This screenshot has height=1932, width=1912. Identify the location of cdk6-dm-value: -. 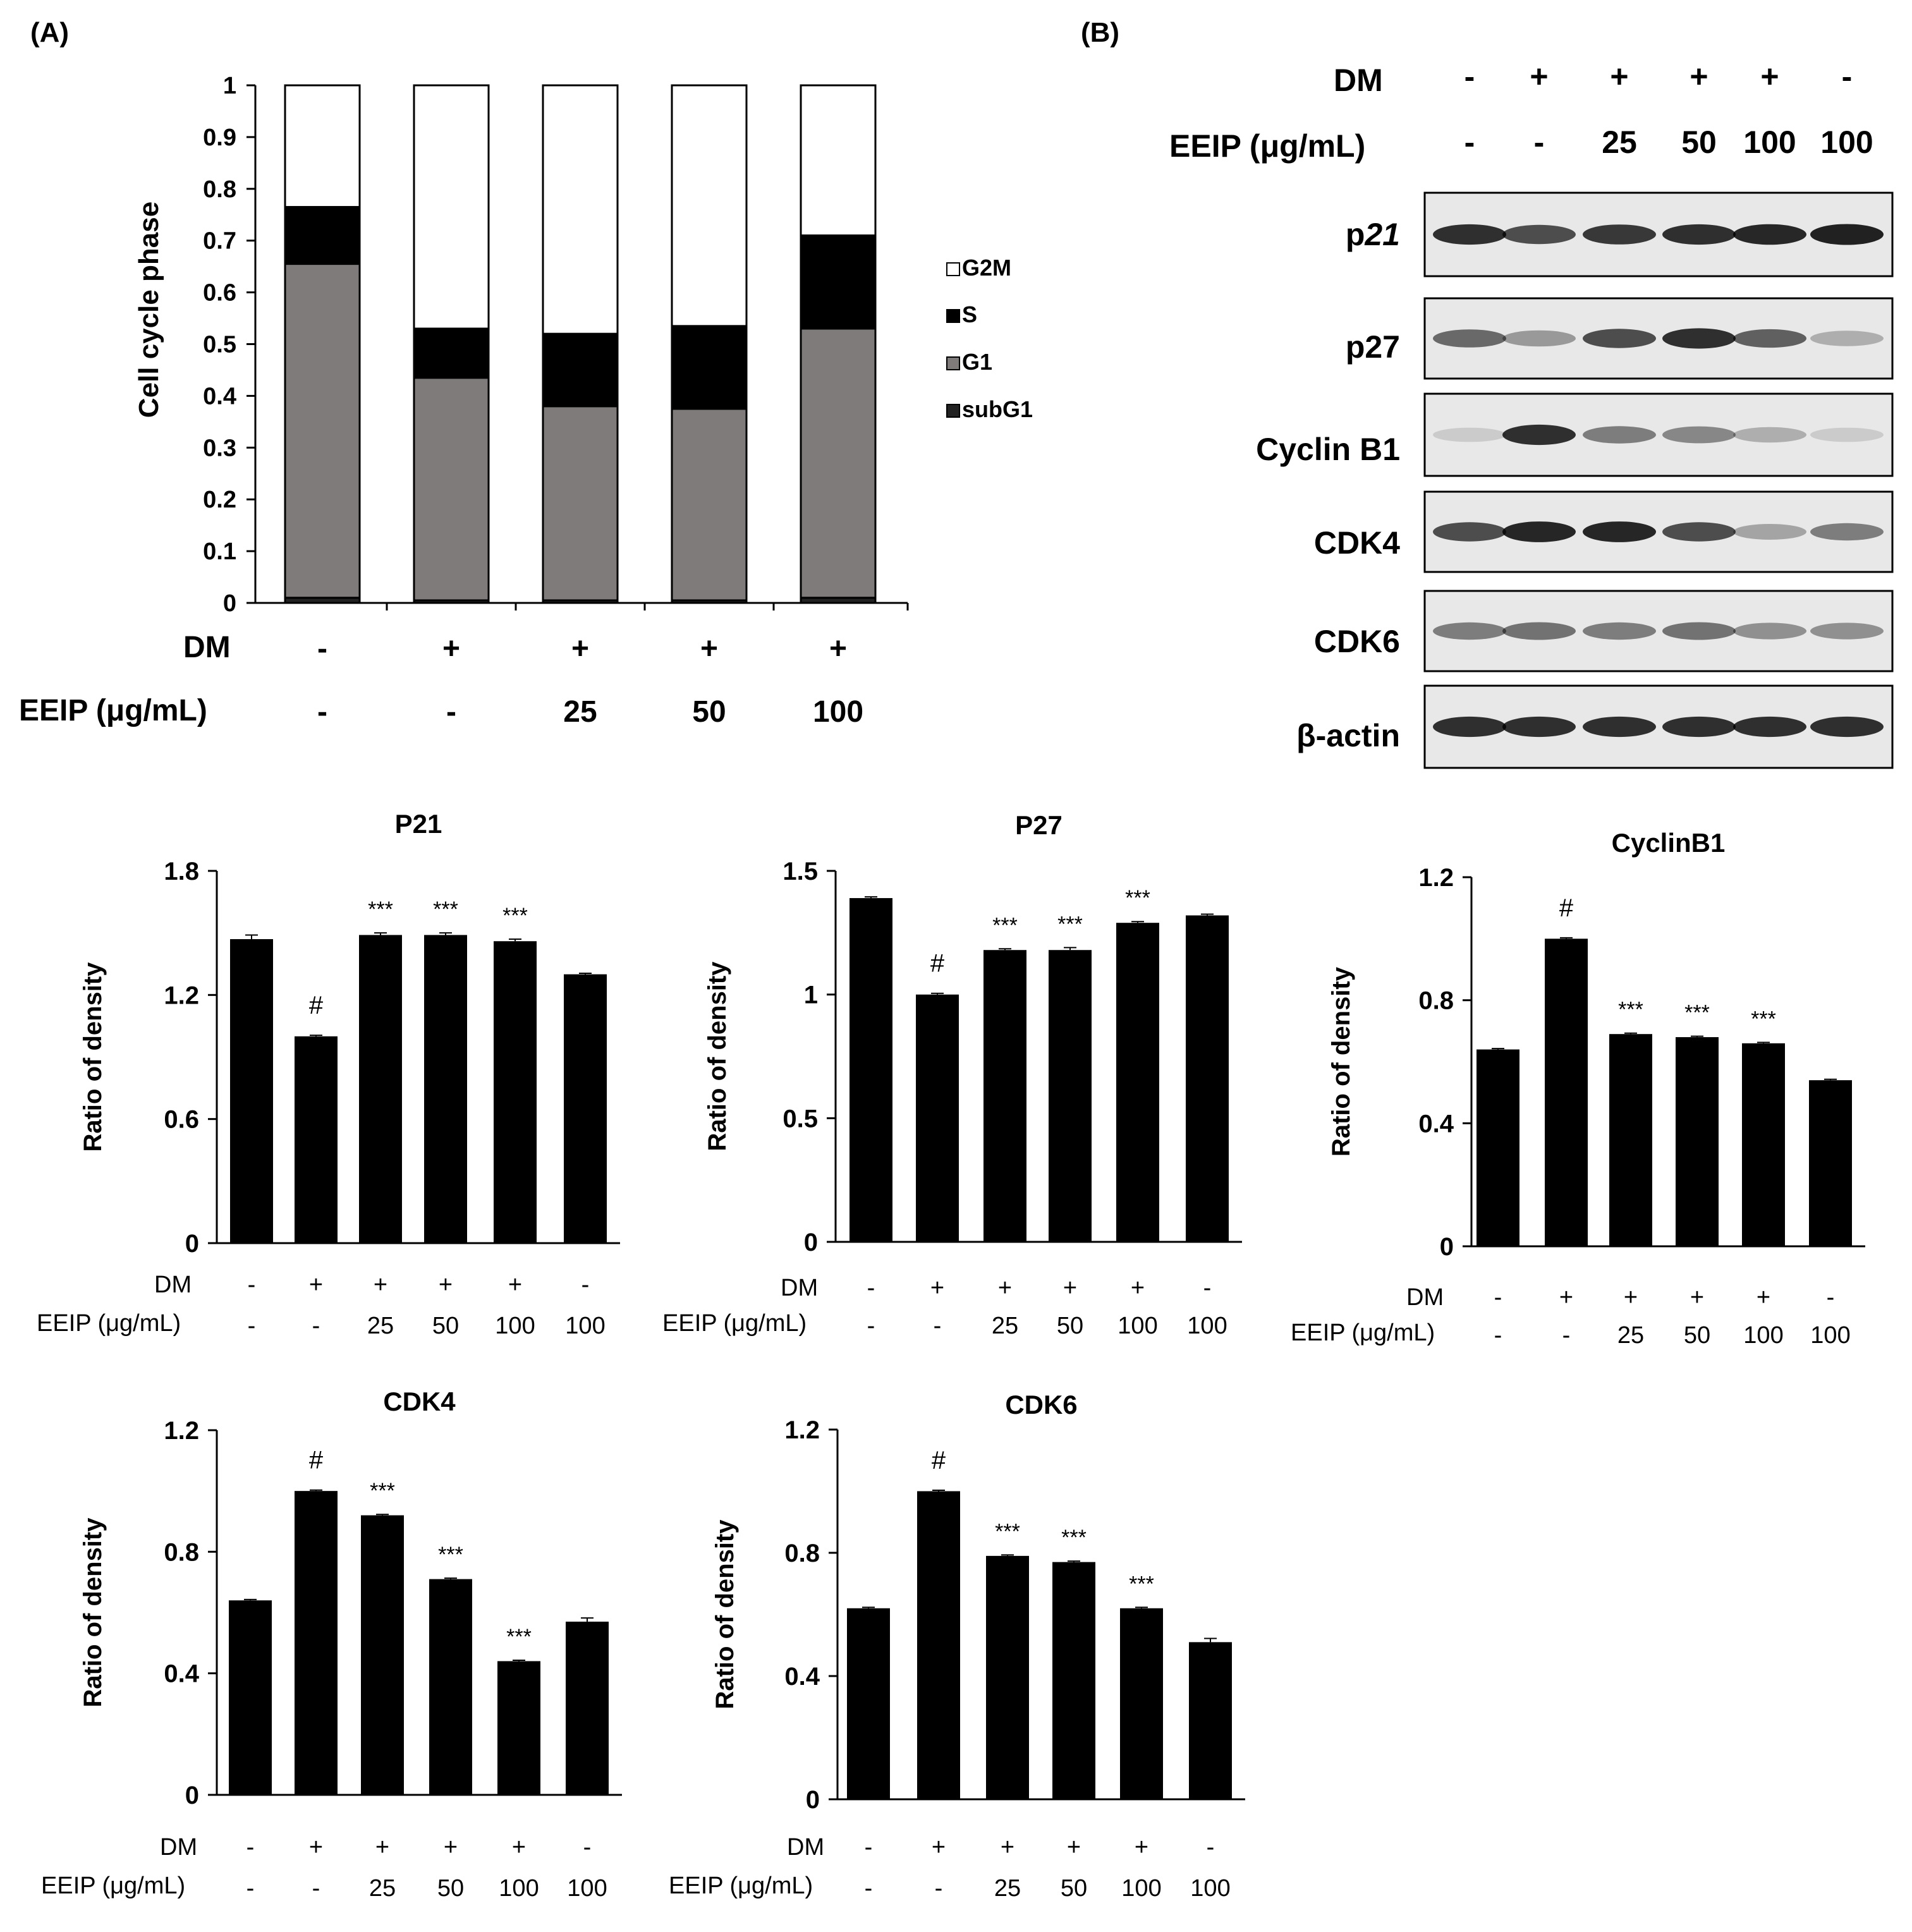
(1211, 1848).